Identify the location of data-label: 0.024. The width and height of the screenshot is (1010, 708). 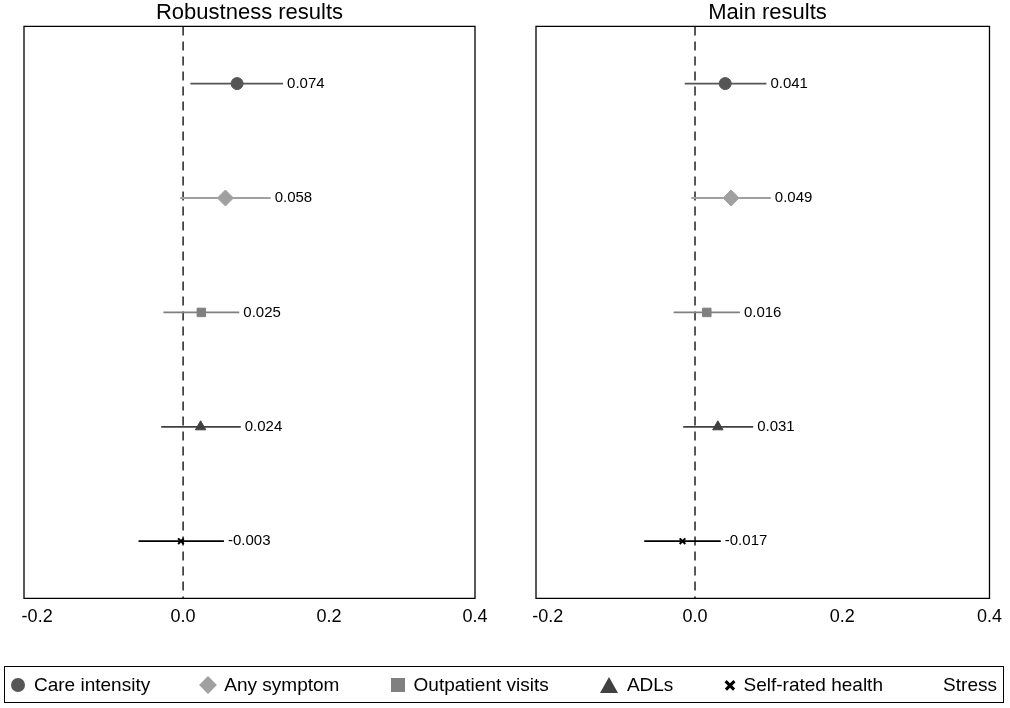
(263, 425).